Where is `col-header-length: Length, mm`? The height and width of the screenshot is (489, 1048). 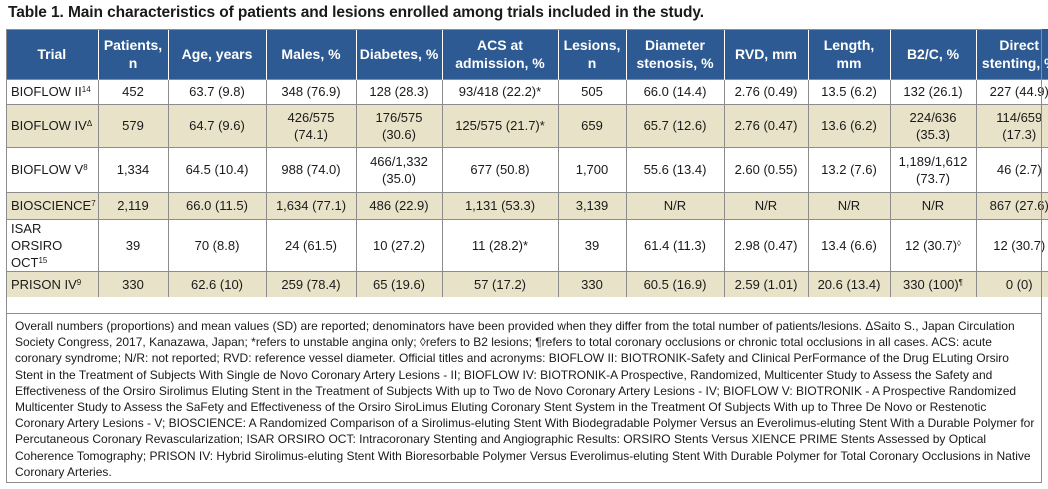
col-header-length: Length, mm is located at coordinates (849, 54).